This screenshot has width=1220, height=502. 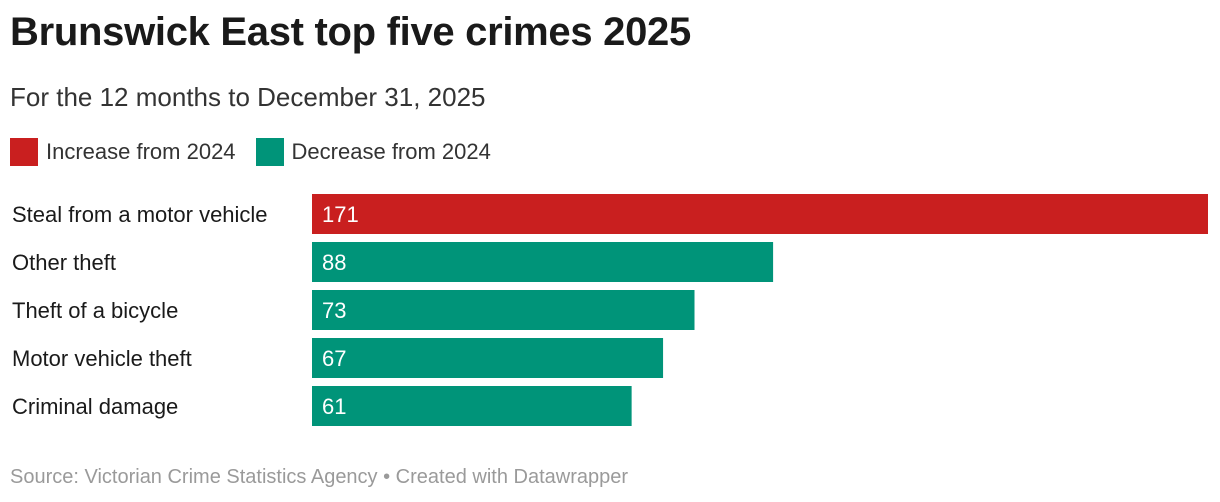 I want to click on legend-label-increase: Increase from 2024, so click(x=141, y=151).